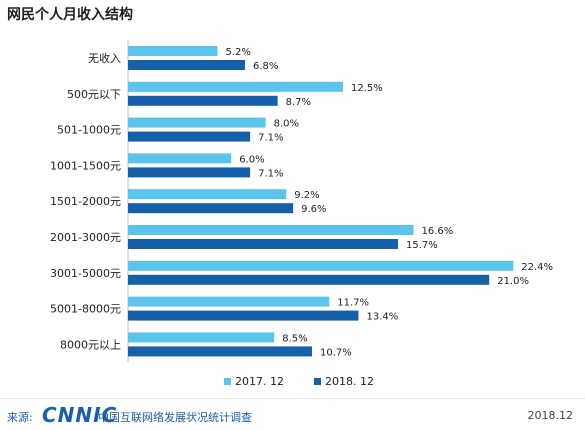  Describe the element at coordinates (259, 381) in the screenshot. I see `legend-label: 2017. 12` at that location.